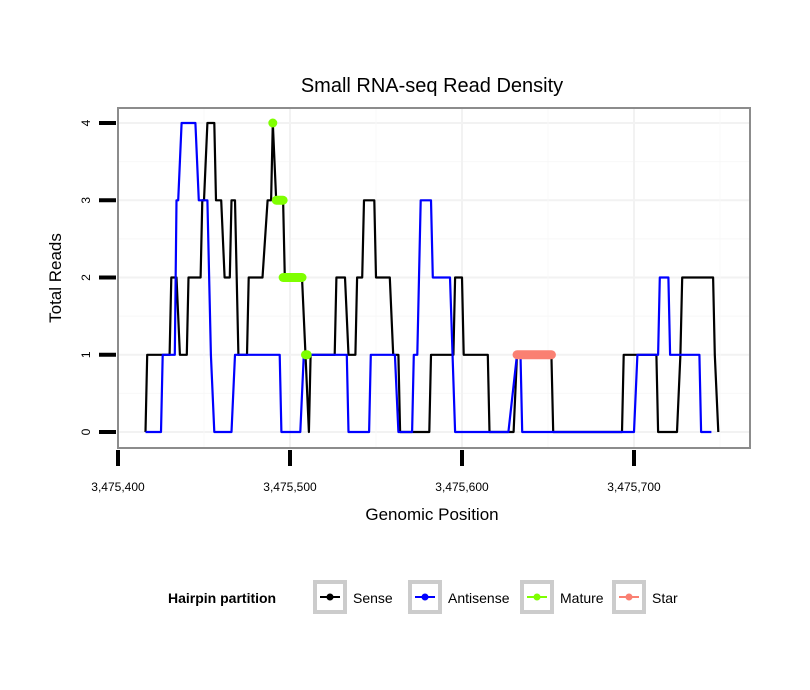 The height and width of the screenshot is (690, 810). What do you see at coordinates (290, 487) in the screenshot?
I see `x-tick-label: 3,475,500` at bounding box center [290, 487].